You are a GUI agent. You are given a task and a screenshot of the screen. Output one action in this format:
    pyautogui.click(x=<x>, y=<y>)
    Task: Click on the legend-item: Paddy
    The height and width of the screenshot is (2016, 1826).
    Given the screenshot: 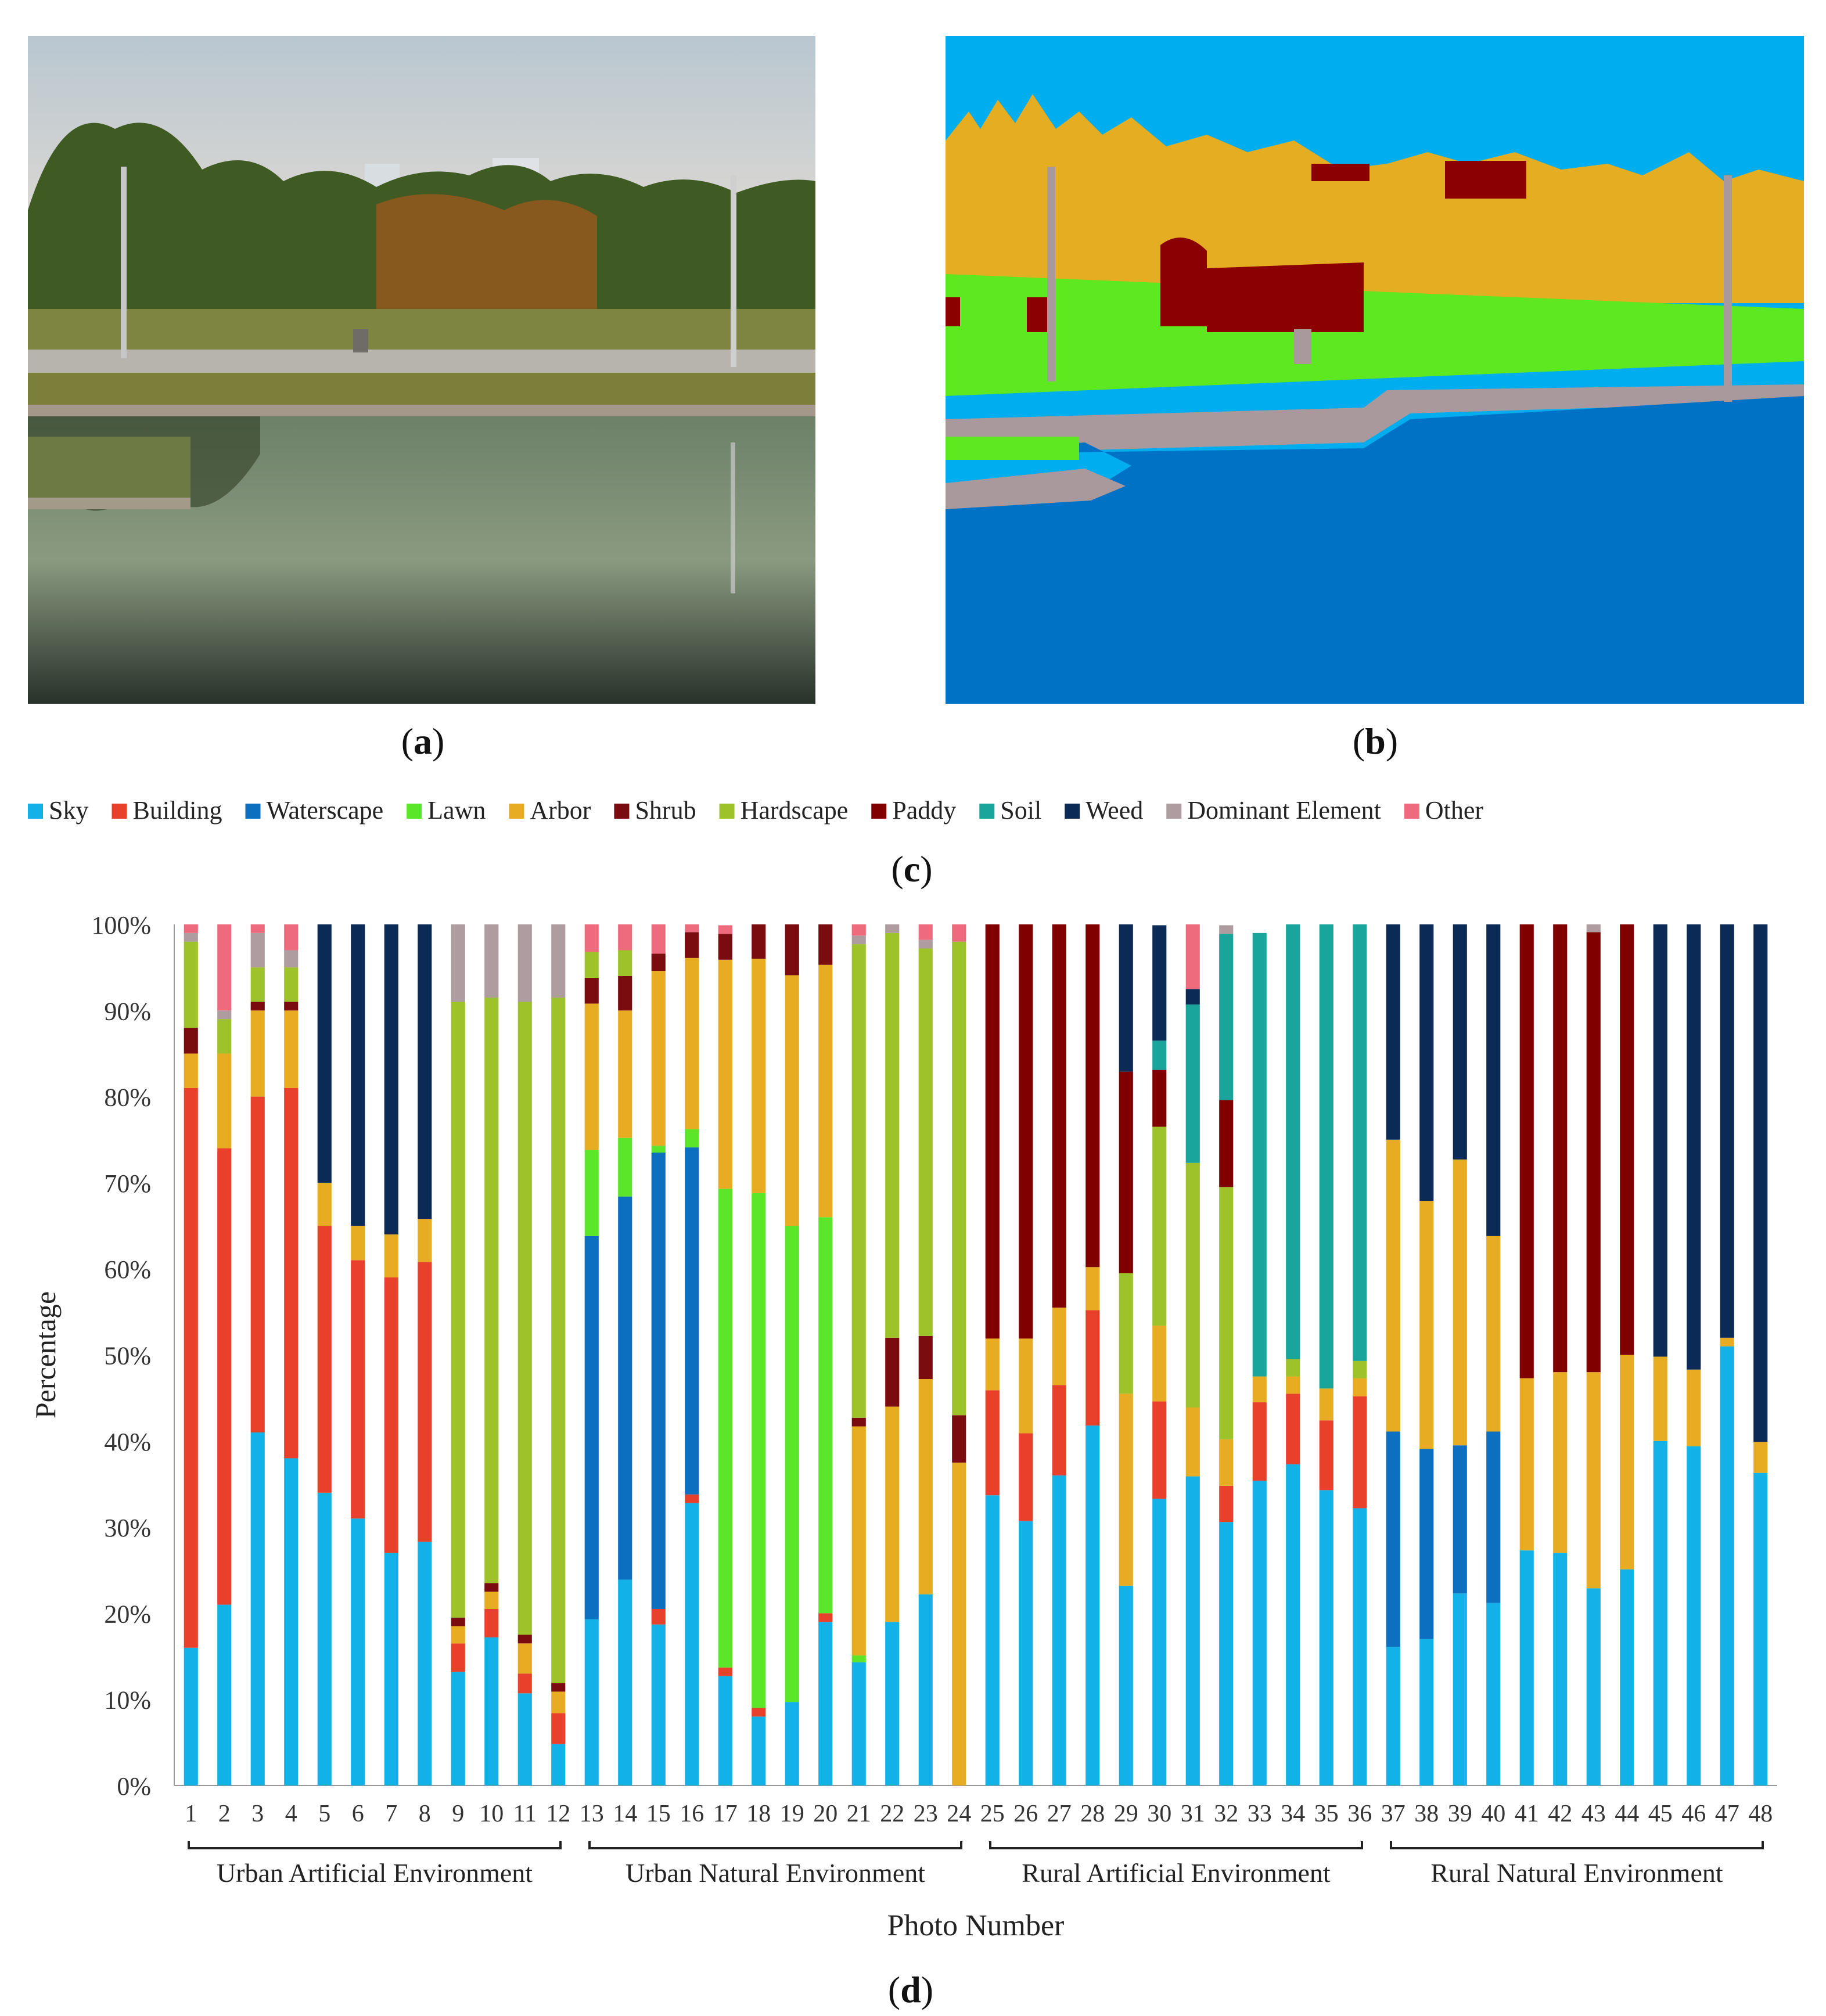 What is the action you would take?
    pyautogui.click(x=913, y=810)
    